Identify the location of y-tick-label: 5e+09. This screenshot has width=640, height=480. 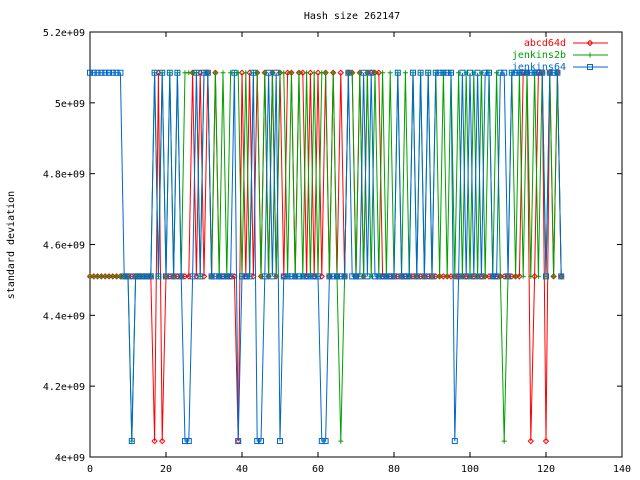
(70, 104).